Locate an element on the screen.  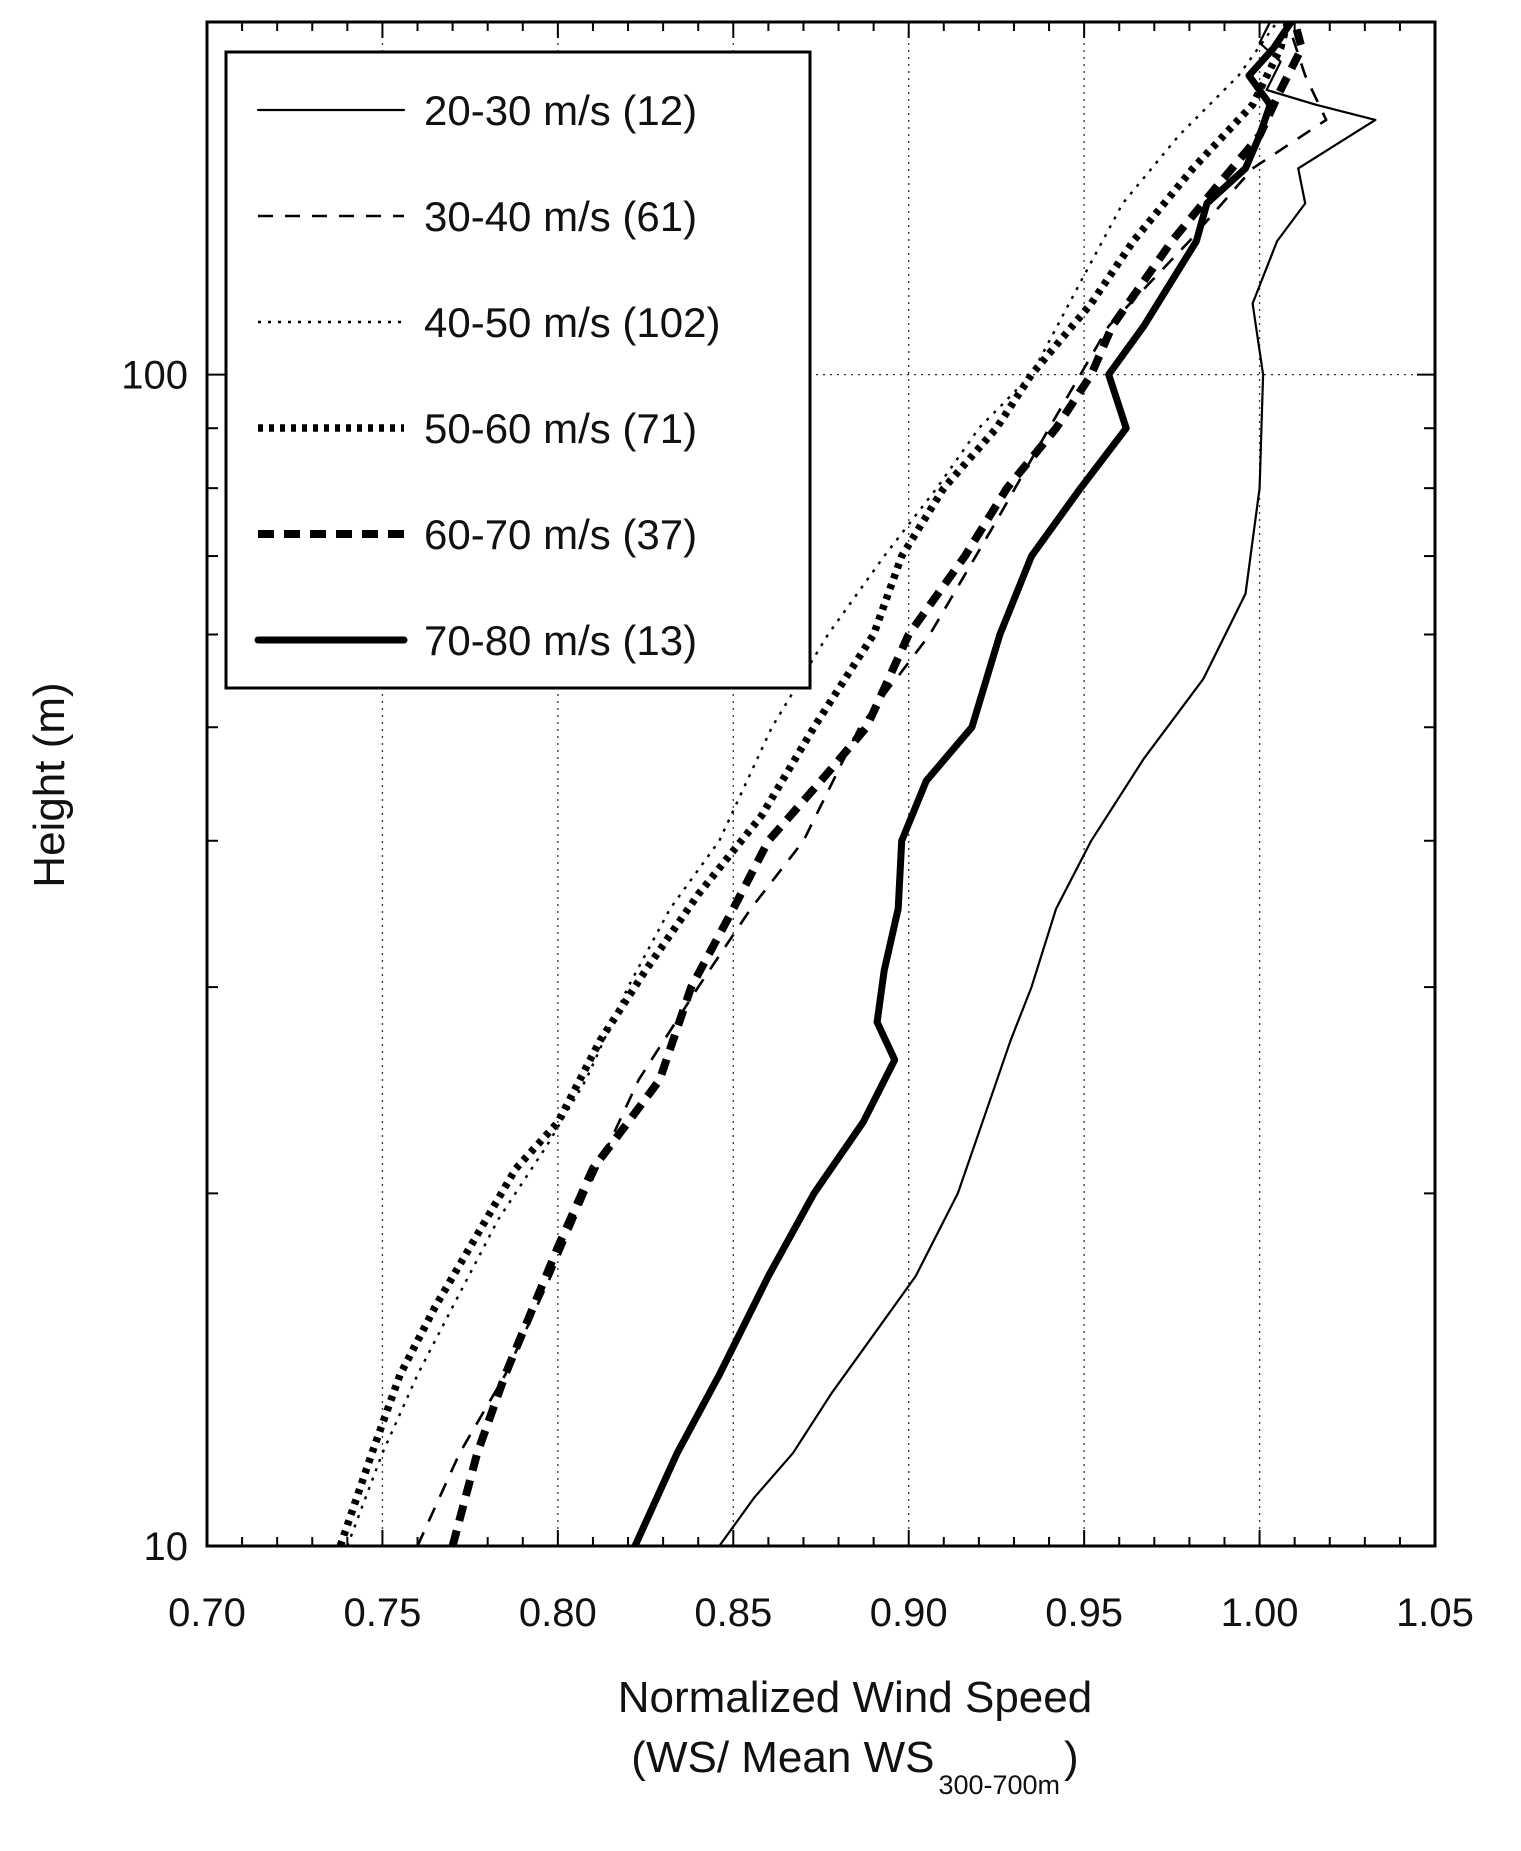
x-tick-label-5: 0.95 is located at coordinates (1084, 1613).